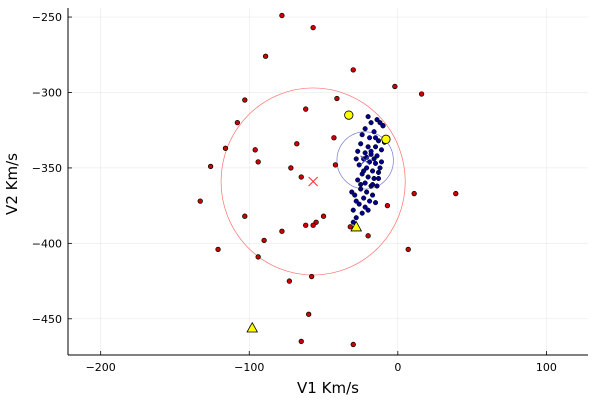 Image resolution: width=600 pixels, height=400 pixels. I want to click on center-cross-small, so click(365, 160).